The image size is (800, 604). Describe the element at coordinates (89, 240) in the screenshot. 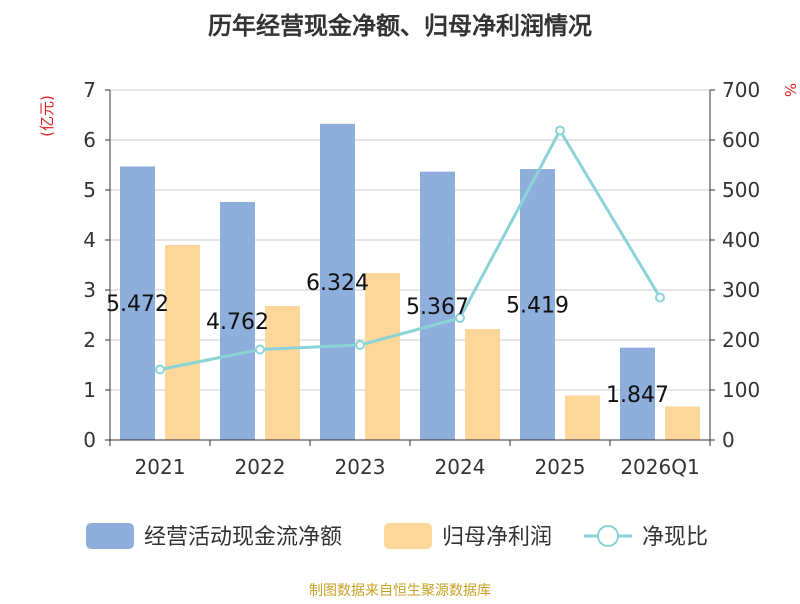

I see `left-tick-label: 4` at that location.